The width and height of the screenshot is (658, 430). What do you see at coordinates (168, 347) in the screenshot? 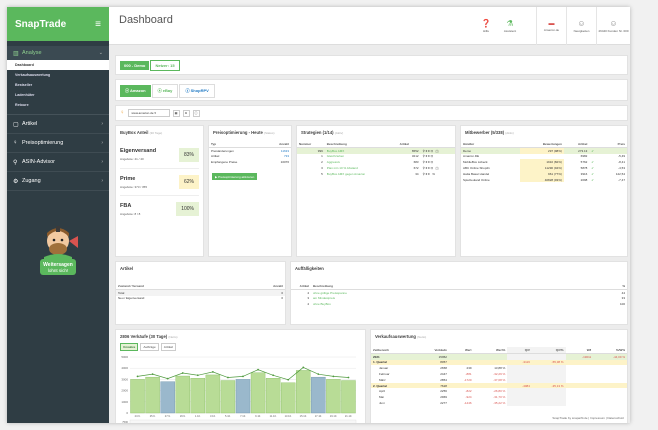
I see `tab-artikel: Artikel` at bounding box center [168, 347].